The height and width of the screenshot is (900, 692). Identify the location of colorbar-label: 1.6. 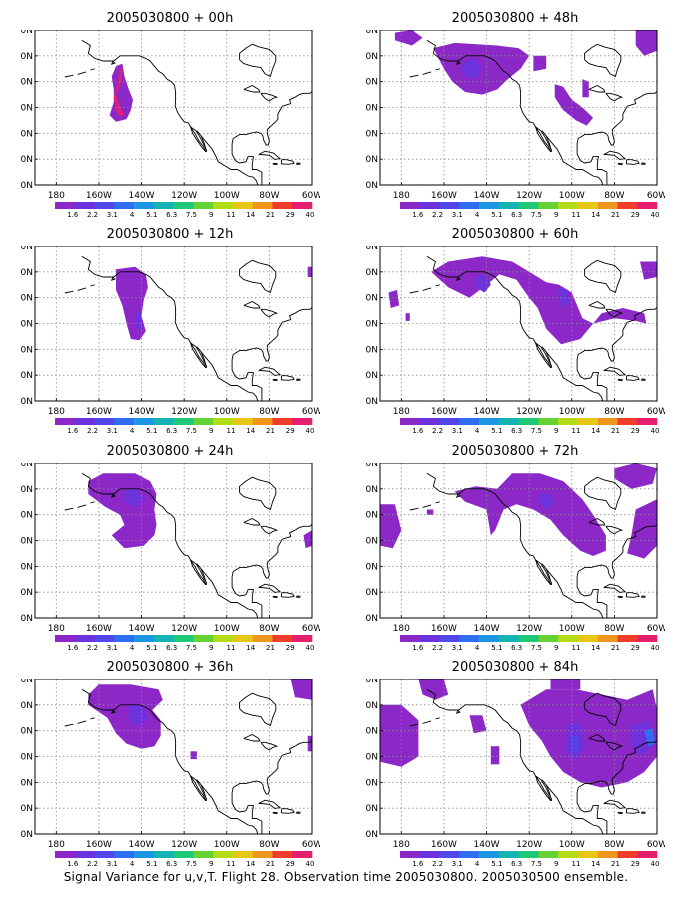
(418, 431).